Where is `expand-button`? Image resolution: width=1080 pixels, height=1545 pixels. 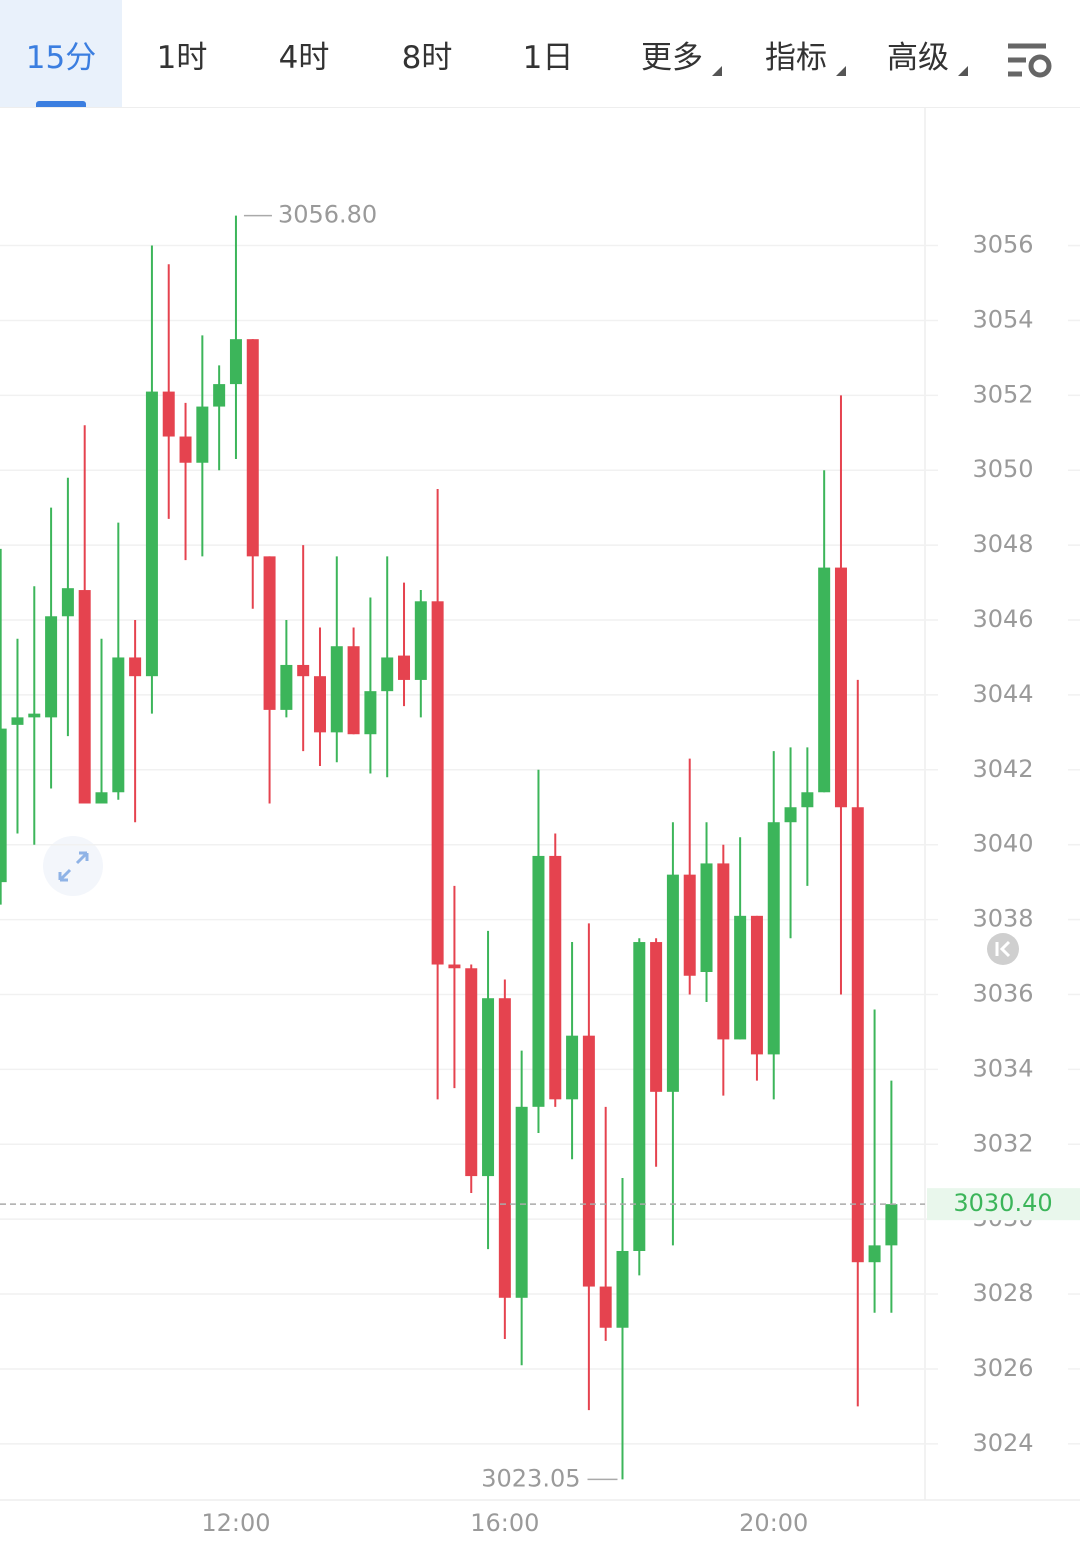 expand-button is located at coordinates (73, 866).